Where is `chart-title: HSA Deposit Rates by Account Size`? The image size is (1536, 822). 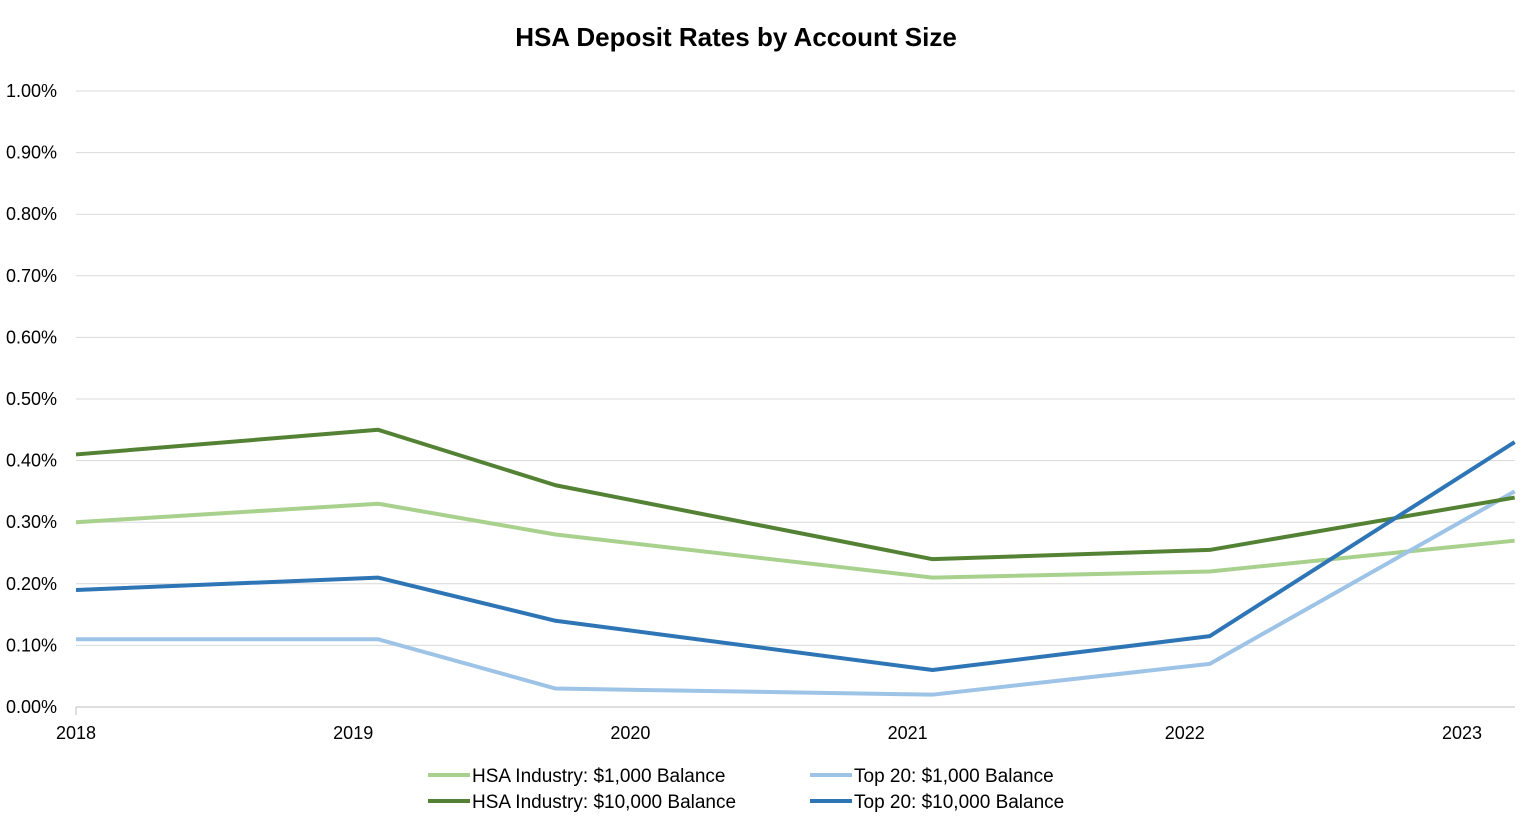 chart-title: HSA Deposit Rates by Account Size is located at coordinates (736, 37).